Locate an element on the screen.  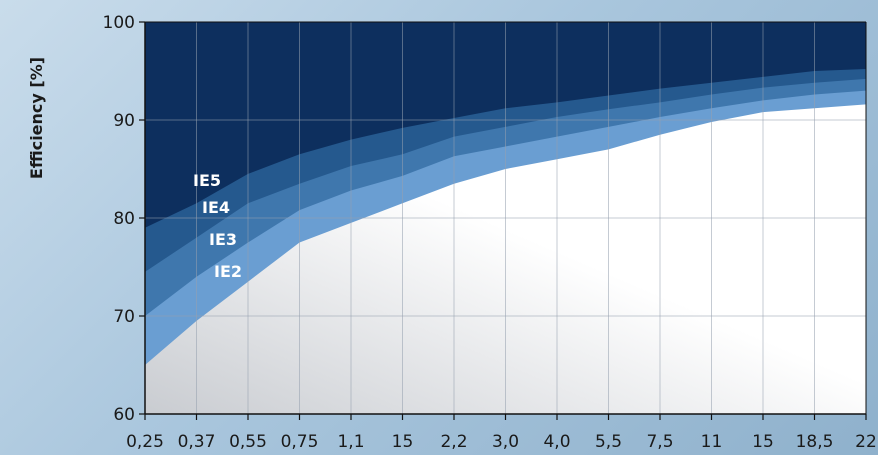
x-tick-label: 3,0 is located at coordinates (505, 442).